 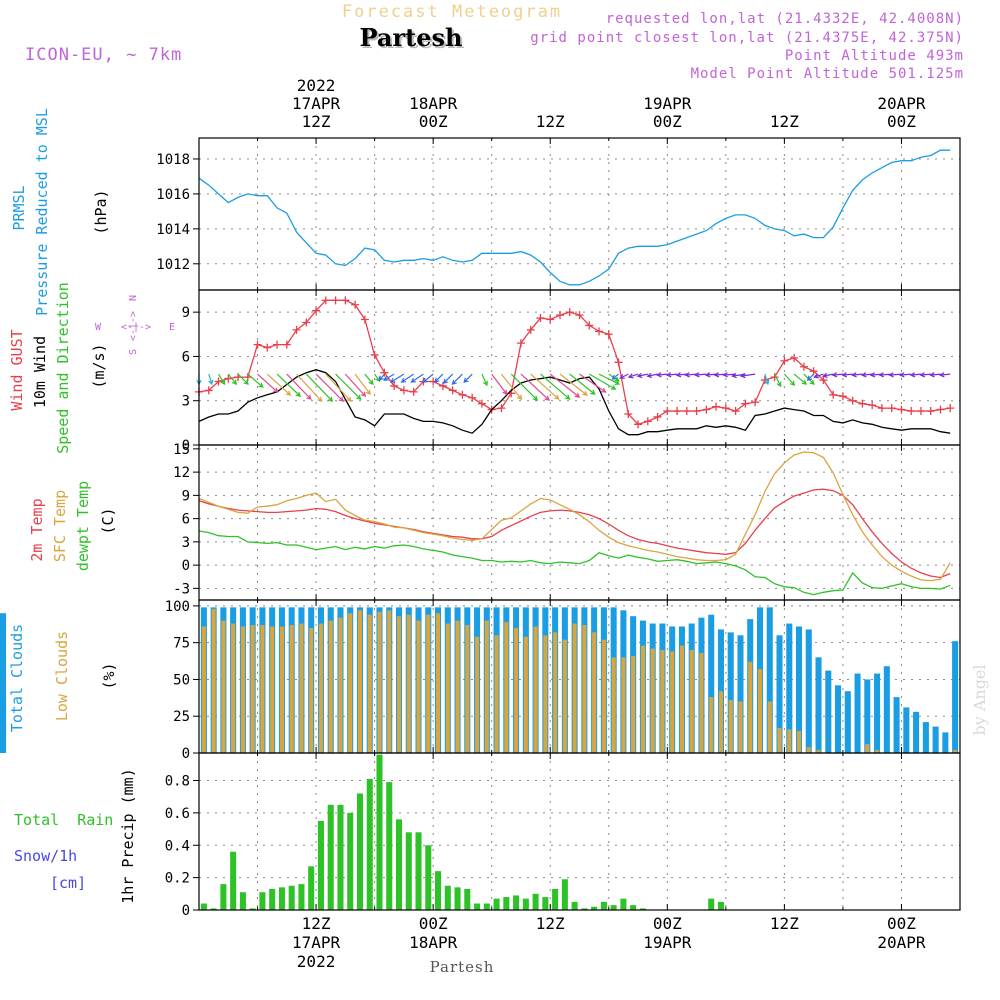 What do you see at coordinates (181, 644) in the screenshot?
I see `clouds-ytick-label: 75` at bounding box center [181, 644].